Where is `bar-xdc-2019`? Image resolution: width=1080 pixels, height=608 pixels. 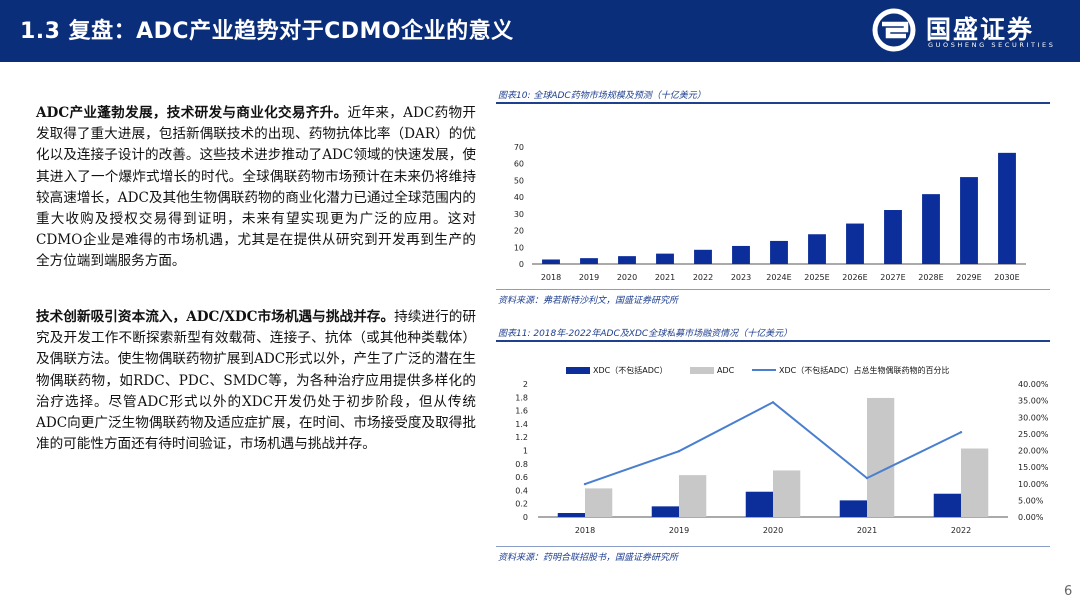
bar-xdc-2019 is located at coordinates (665, 511).